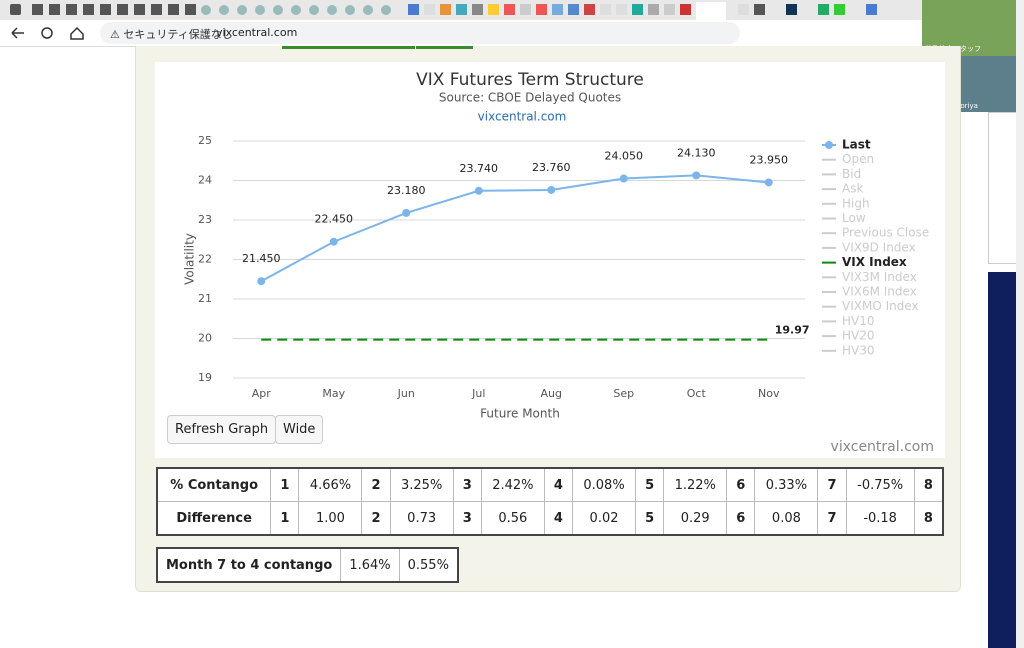 The width and height of the screenshot is (1024, 648). Describe the element at coordinates (522, 117) in the screenshot. I see `chart-link: vixcentral.com` at that location.